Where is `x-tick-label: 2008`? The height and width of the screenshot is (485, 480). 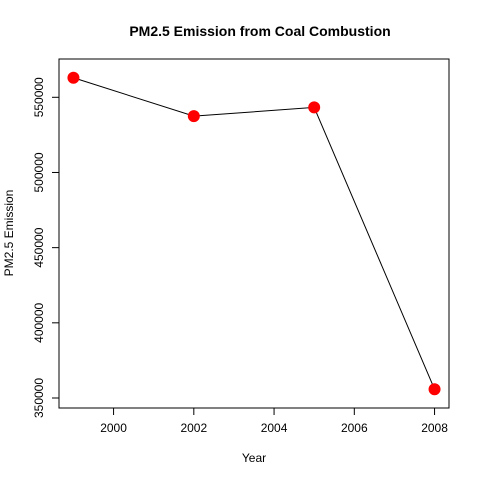
x-tick-label: 2008 is located at coordinates (434, 428).